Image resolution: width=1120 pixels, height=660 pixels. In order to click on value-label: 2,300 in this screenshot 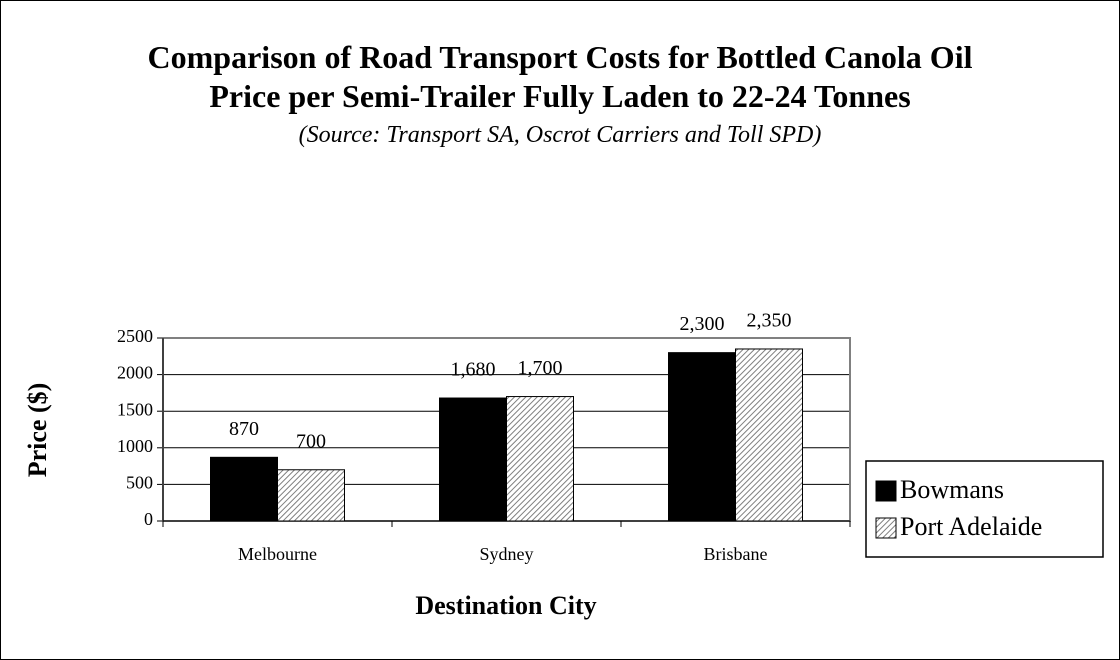, I will do `click(702, 324)`.